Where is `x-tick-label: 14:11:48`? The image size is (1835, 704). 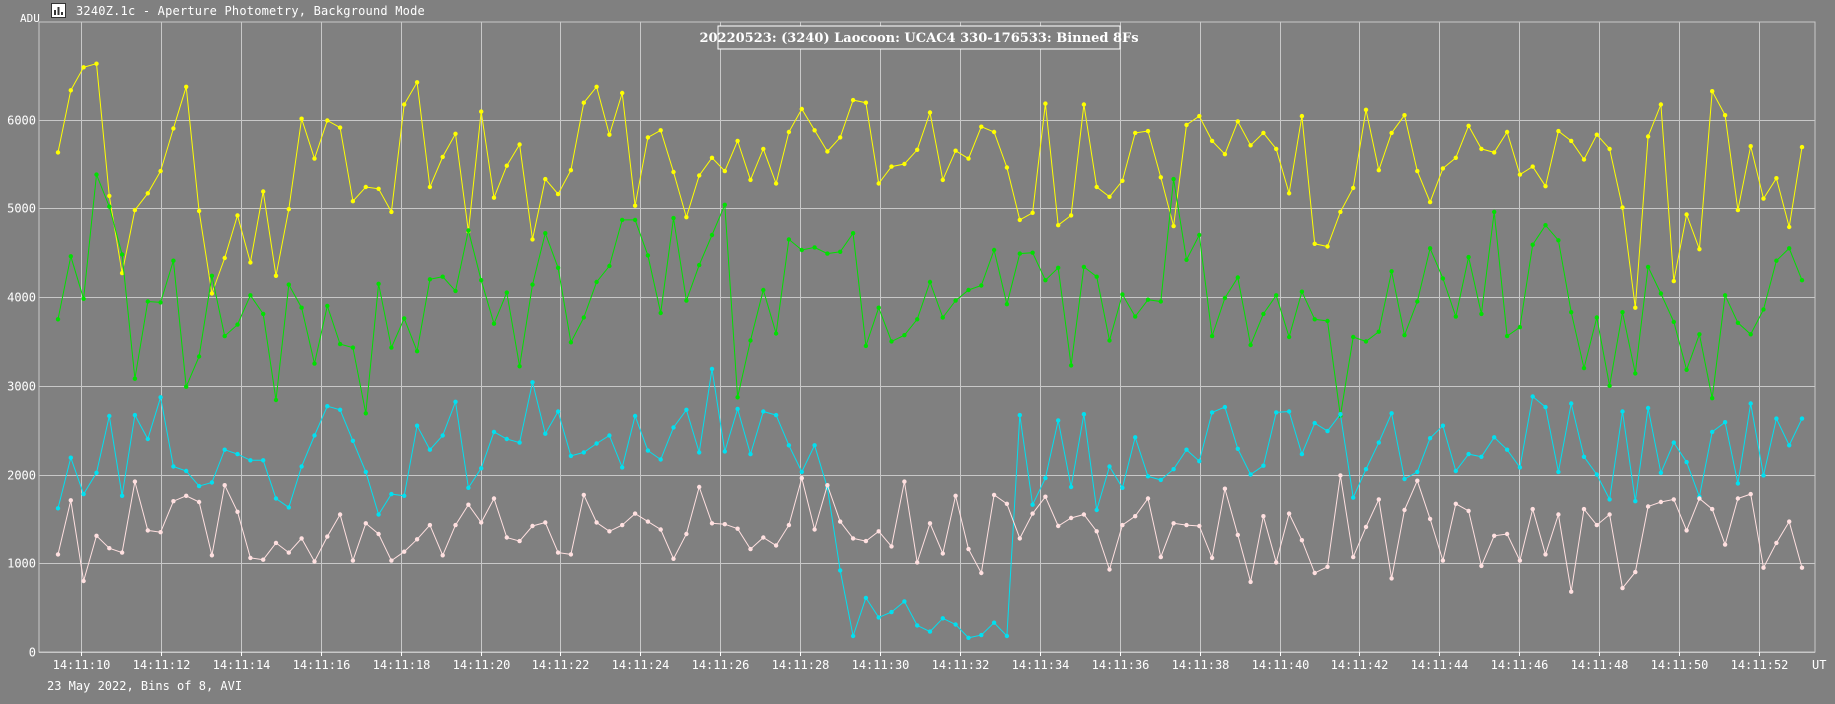
x-tick-label: 14:11:48 is located at coordinates (1600, 665).